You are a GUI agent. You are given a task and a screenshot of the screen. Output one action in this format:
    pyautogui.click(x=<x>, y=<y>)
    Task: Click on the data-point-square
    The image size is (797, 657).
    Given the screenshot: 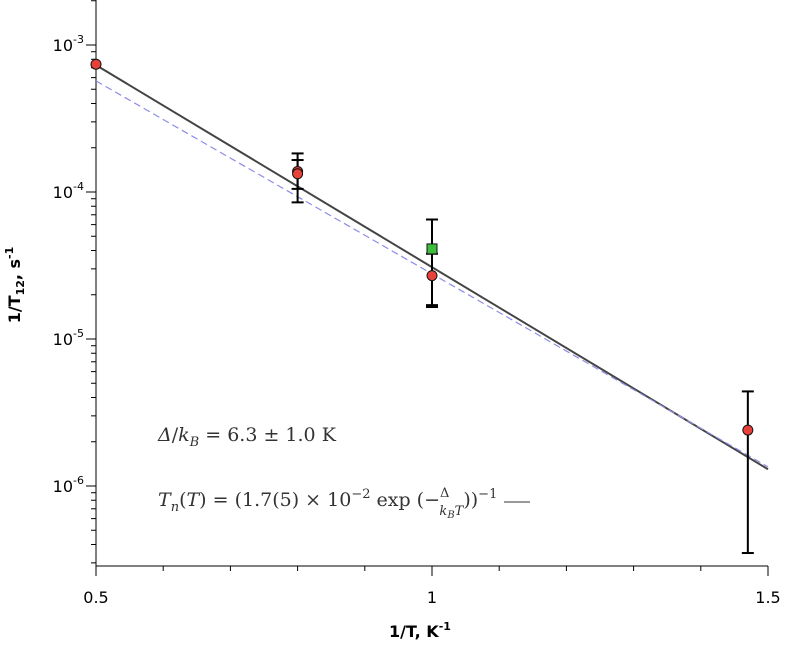 What is the action you would take?
    pyautogui.click(x=432, y=249)
    